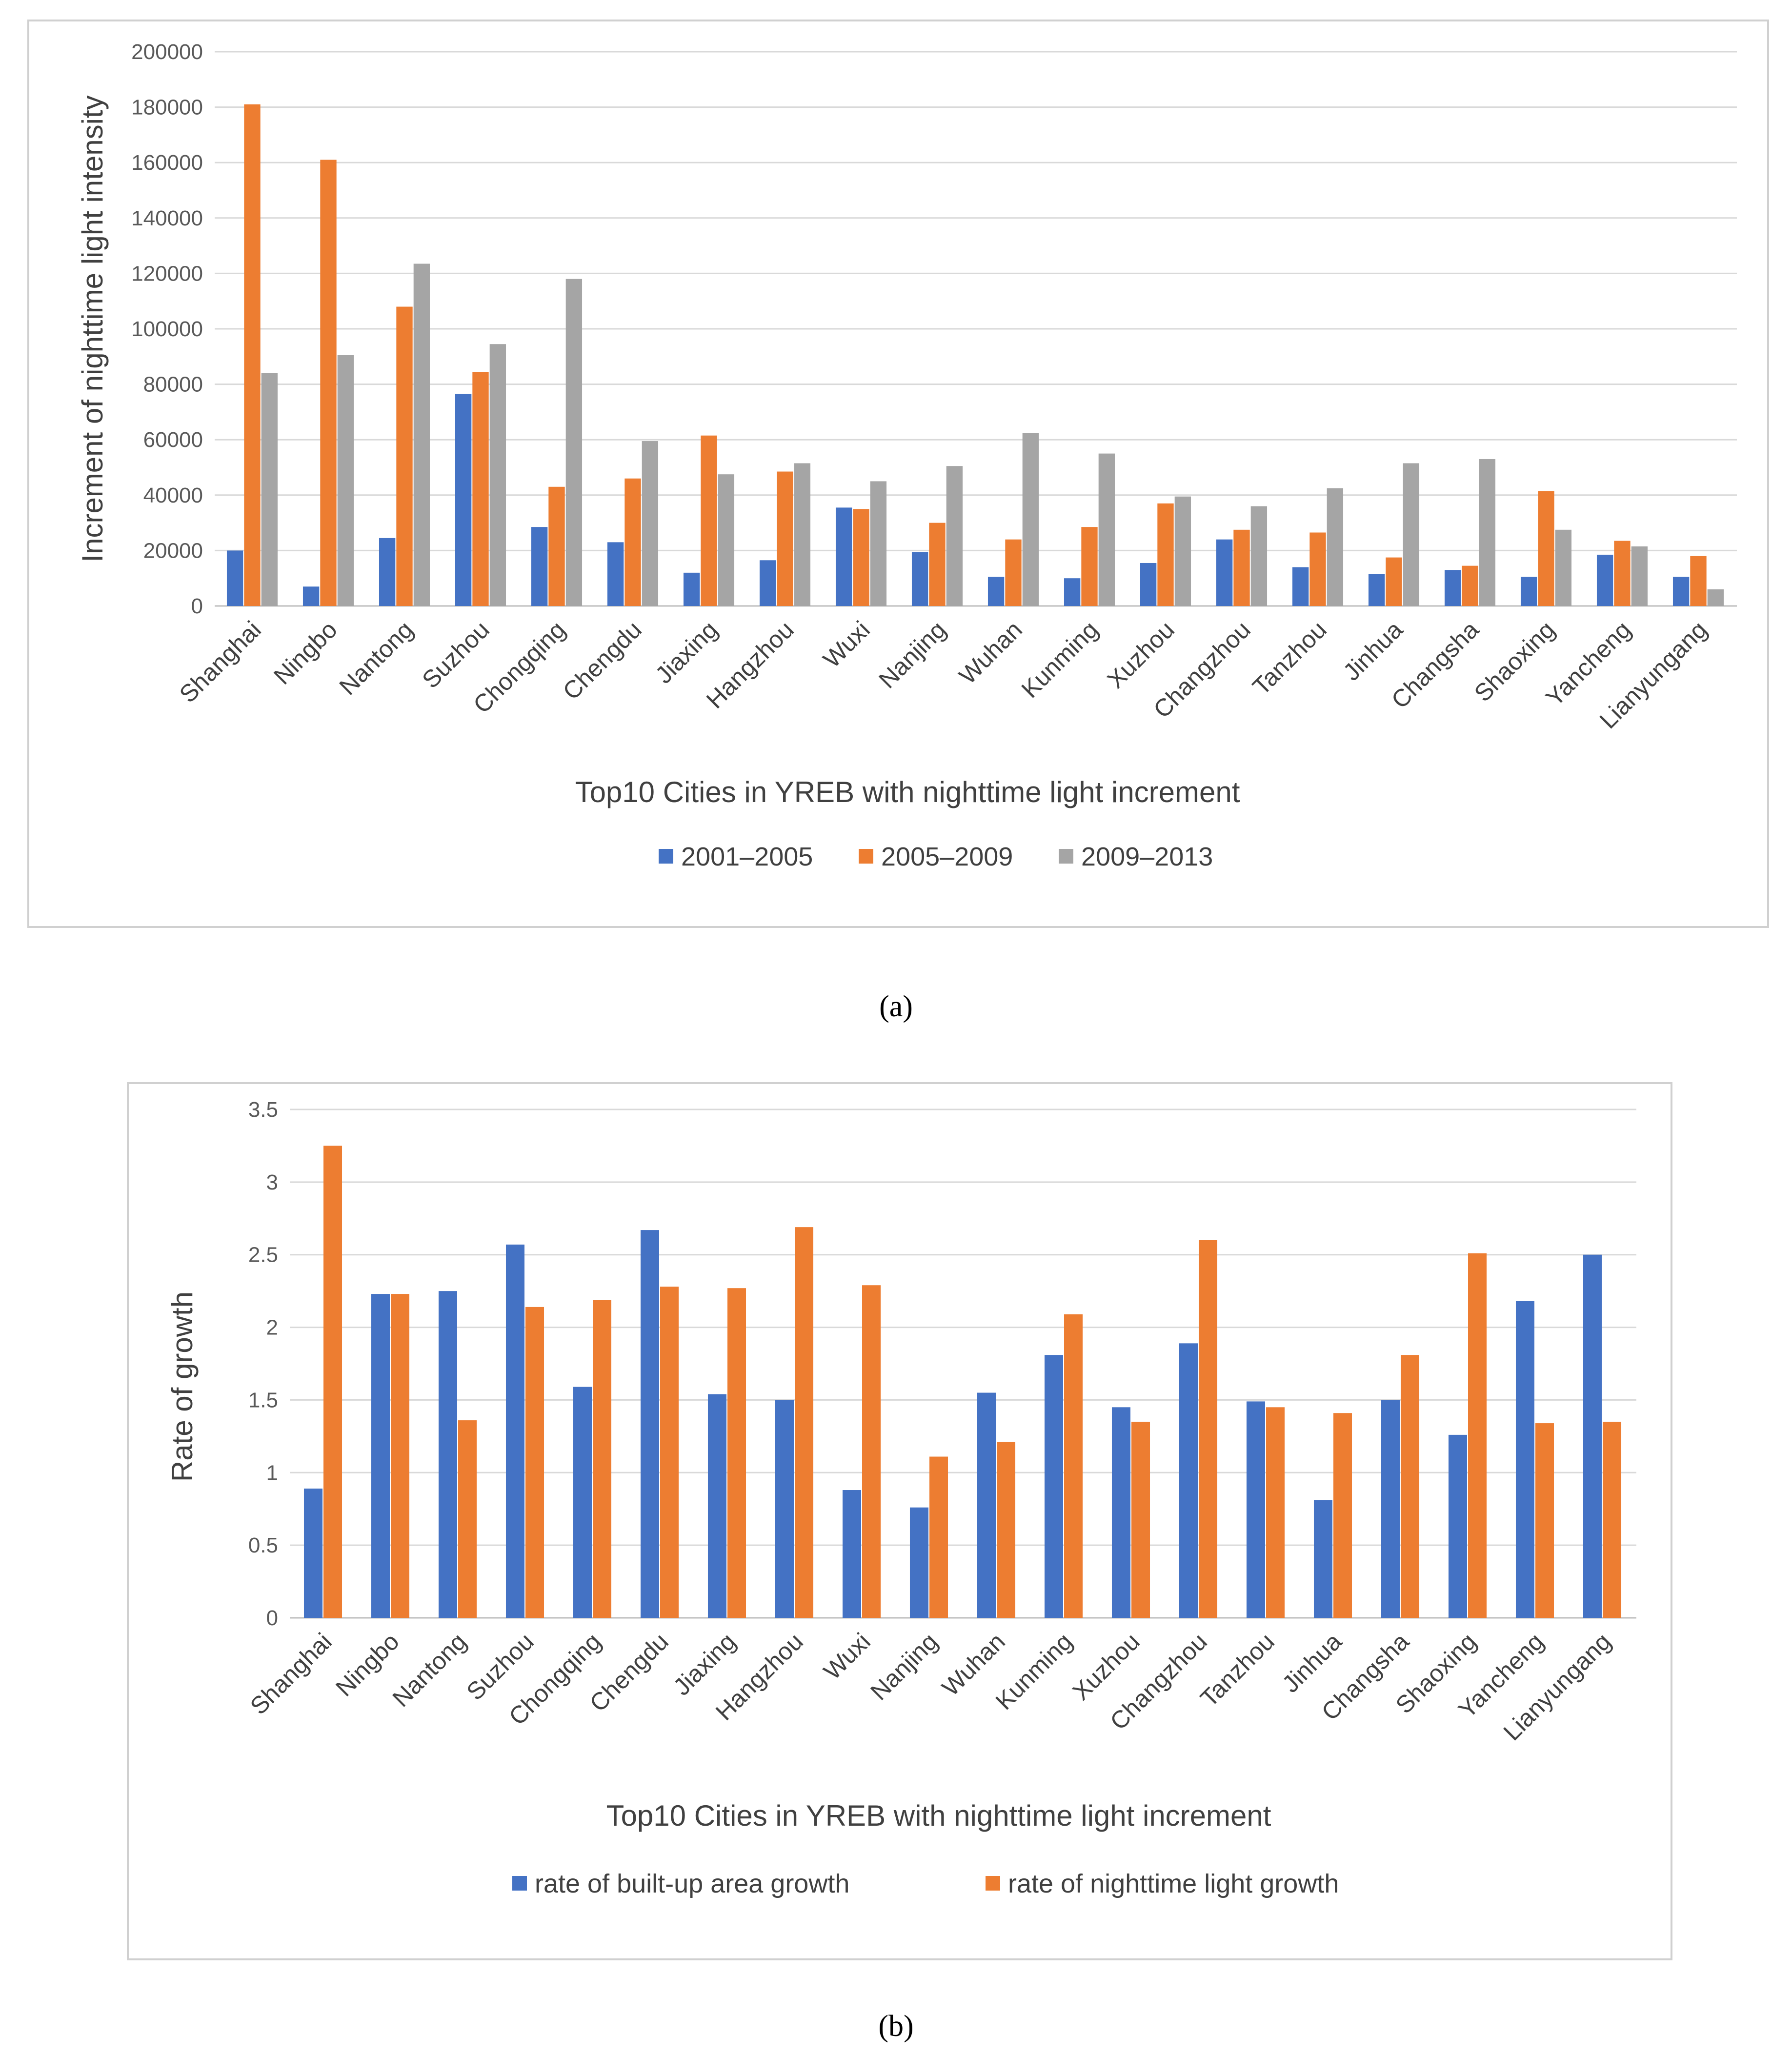 This screenshot has height=2055, width=1792. I want to click on chart-a-bar-3-nantong, so click(421, 434).